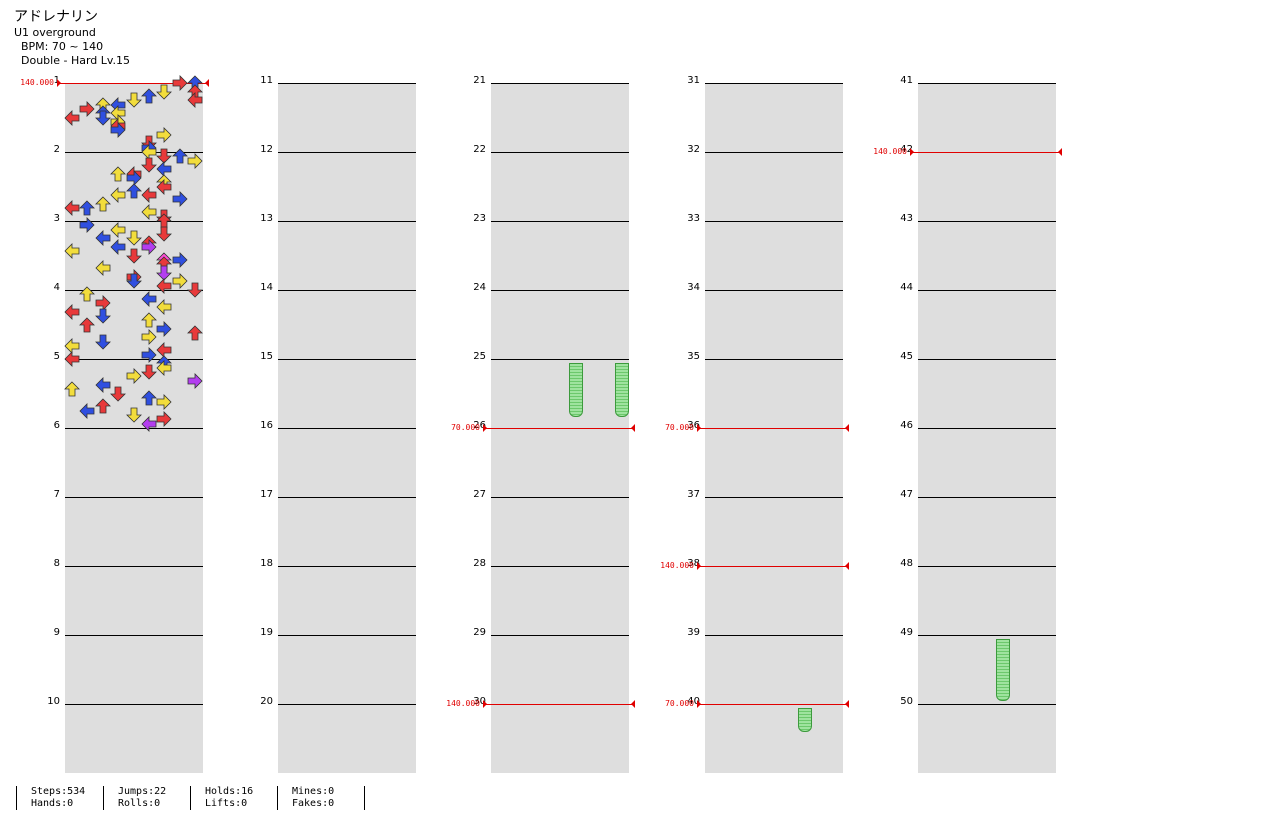  Describe the element at coordinates (56, 218) in the screenshot. I see `measure-number: 3` at that location.